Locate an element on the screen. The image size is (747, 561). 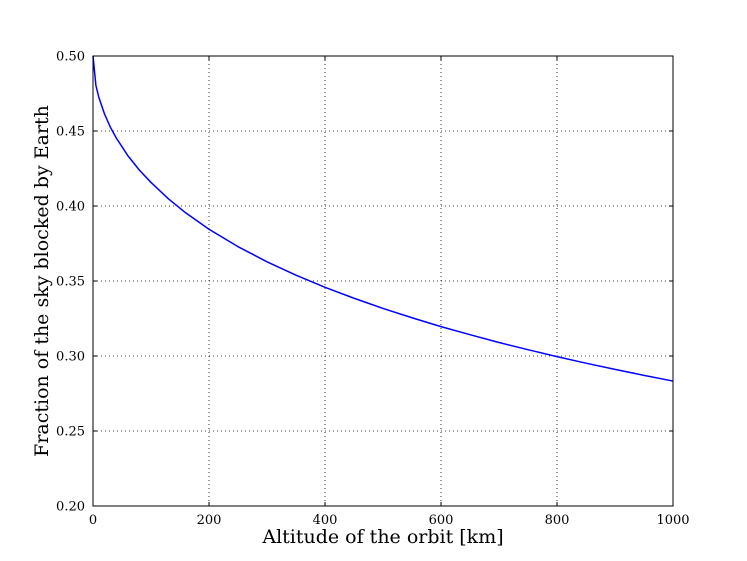
y-tick-label: 0.30 is located at coordinates (70, 357).